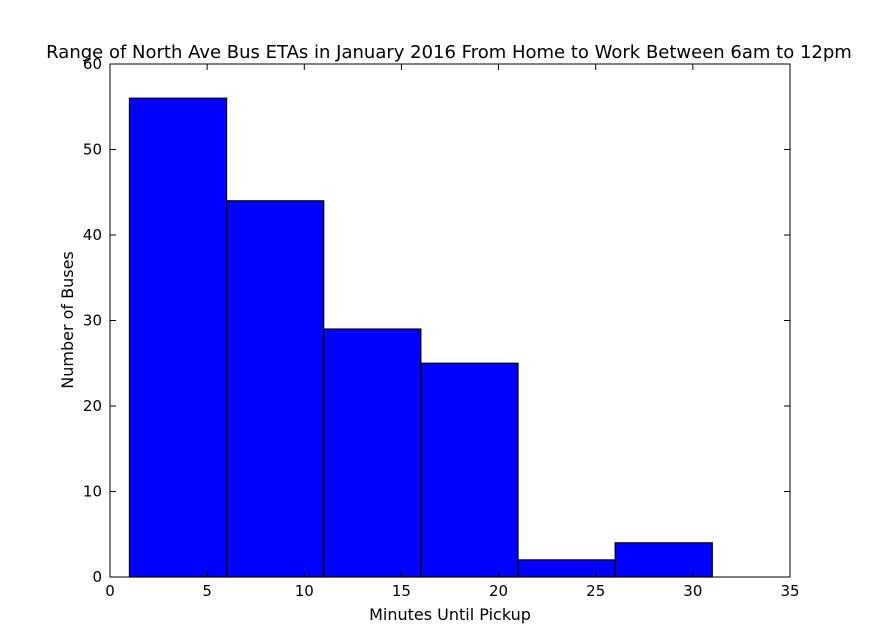 The width and height of the screenshot is (877, 644). Describe the element at coordinates (692, 591) in the screenshot. I see `x-tick-label: 30` at that location.